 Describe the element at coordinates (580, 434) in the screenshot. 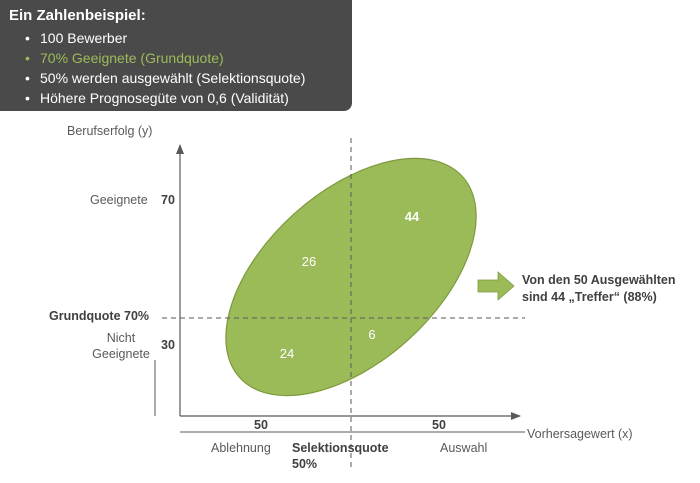

I see `x-axis-label: Vorhersagewert (x)` at that location.